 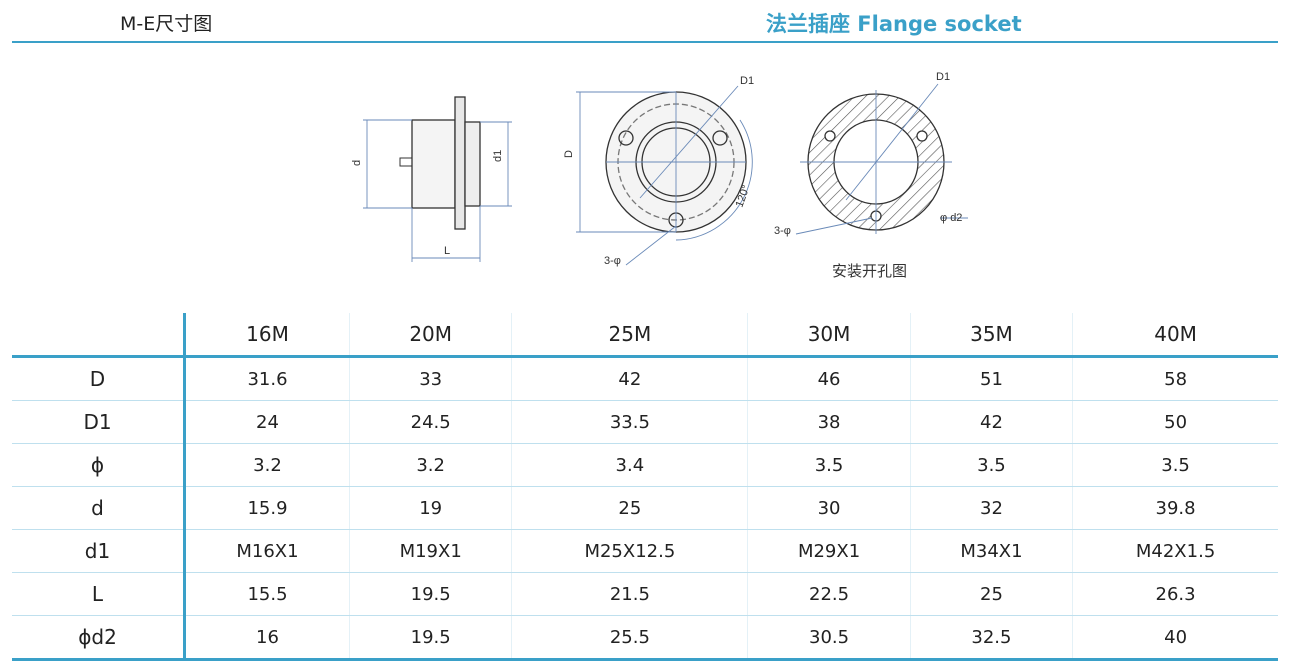 What do you see at coordinates (629, 594) in the screenshot?
I see `cell: 21.5` at bounding box center [629, 594].